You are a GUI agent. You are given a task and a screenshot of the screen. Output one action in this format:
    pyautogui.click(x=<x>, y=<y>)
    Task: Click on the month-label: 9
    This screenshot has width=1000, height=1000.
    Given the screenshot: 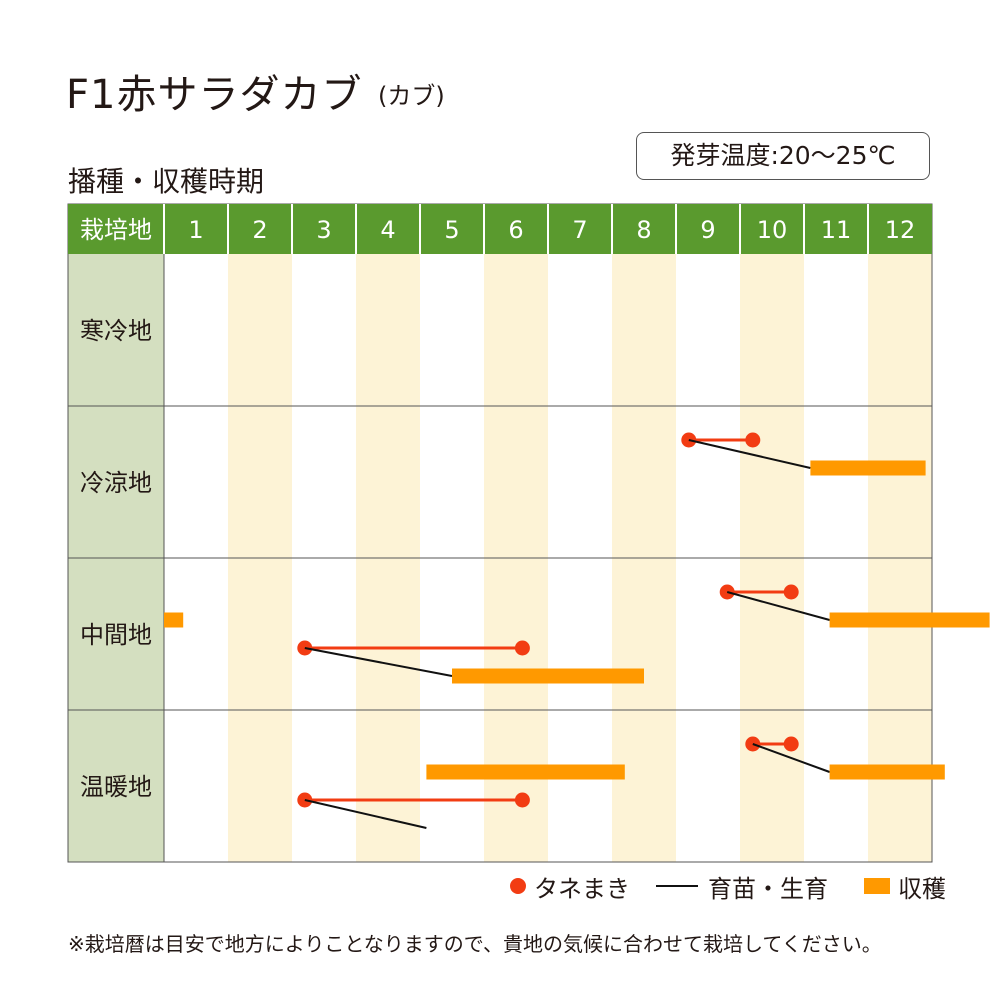 What is the action you would take?
    pyautogui.click(x=707, y=230)
    